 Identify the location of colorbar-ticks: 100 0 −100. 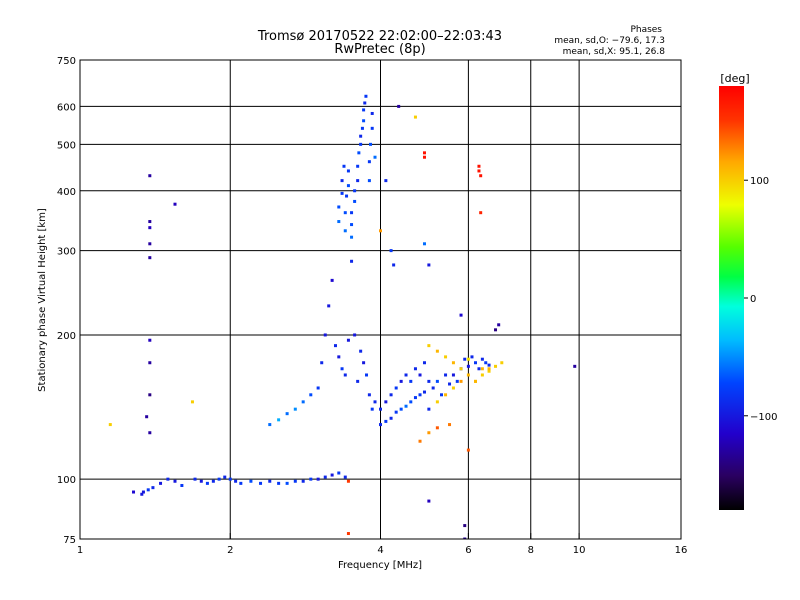
(760, 299).